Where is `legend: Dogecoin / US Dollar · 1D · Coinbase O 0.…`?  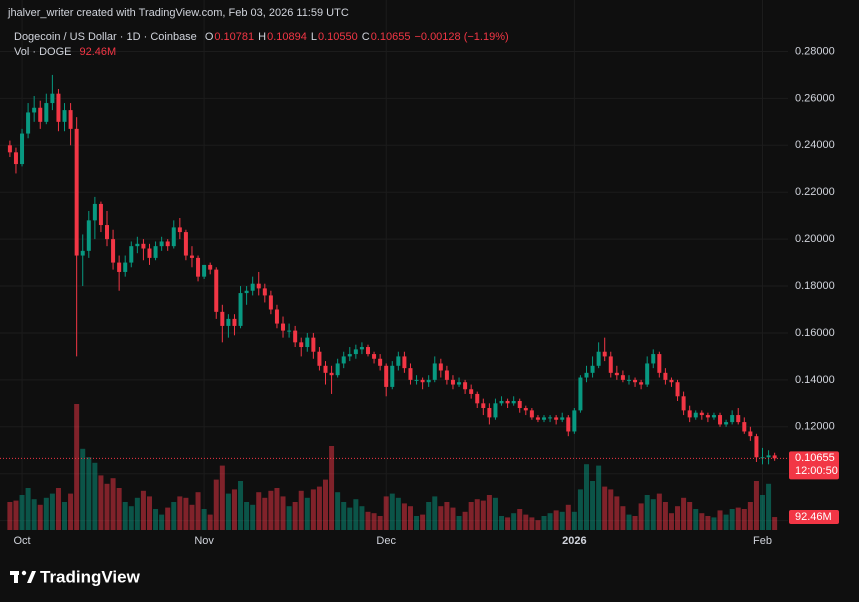 legend: Dogecoin / US Dollar · 1D · Coinbase O 0.… is located at coordinates (261, 37).